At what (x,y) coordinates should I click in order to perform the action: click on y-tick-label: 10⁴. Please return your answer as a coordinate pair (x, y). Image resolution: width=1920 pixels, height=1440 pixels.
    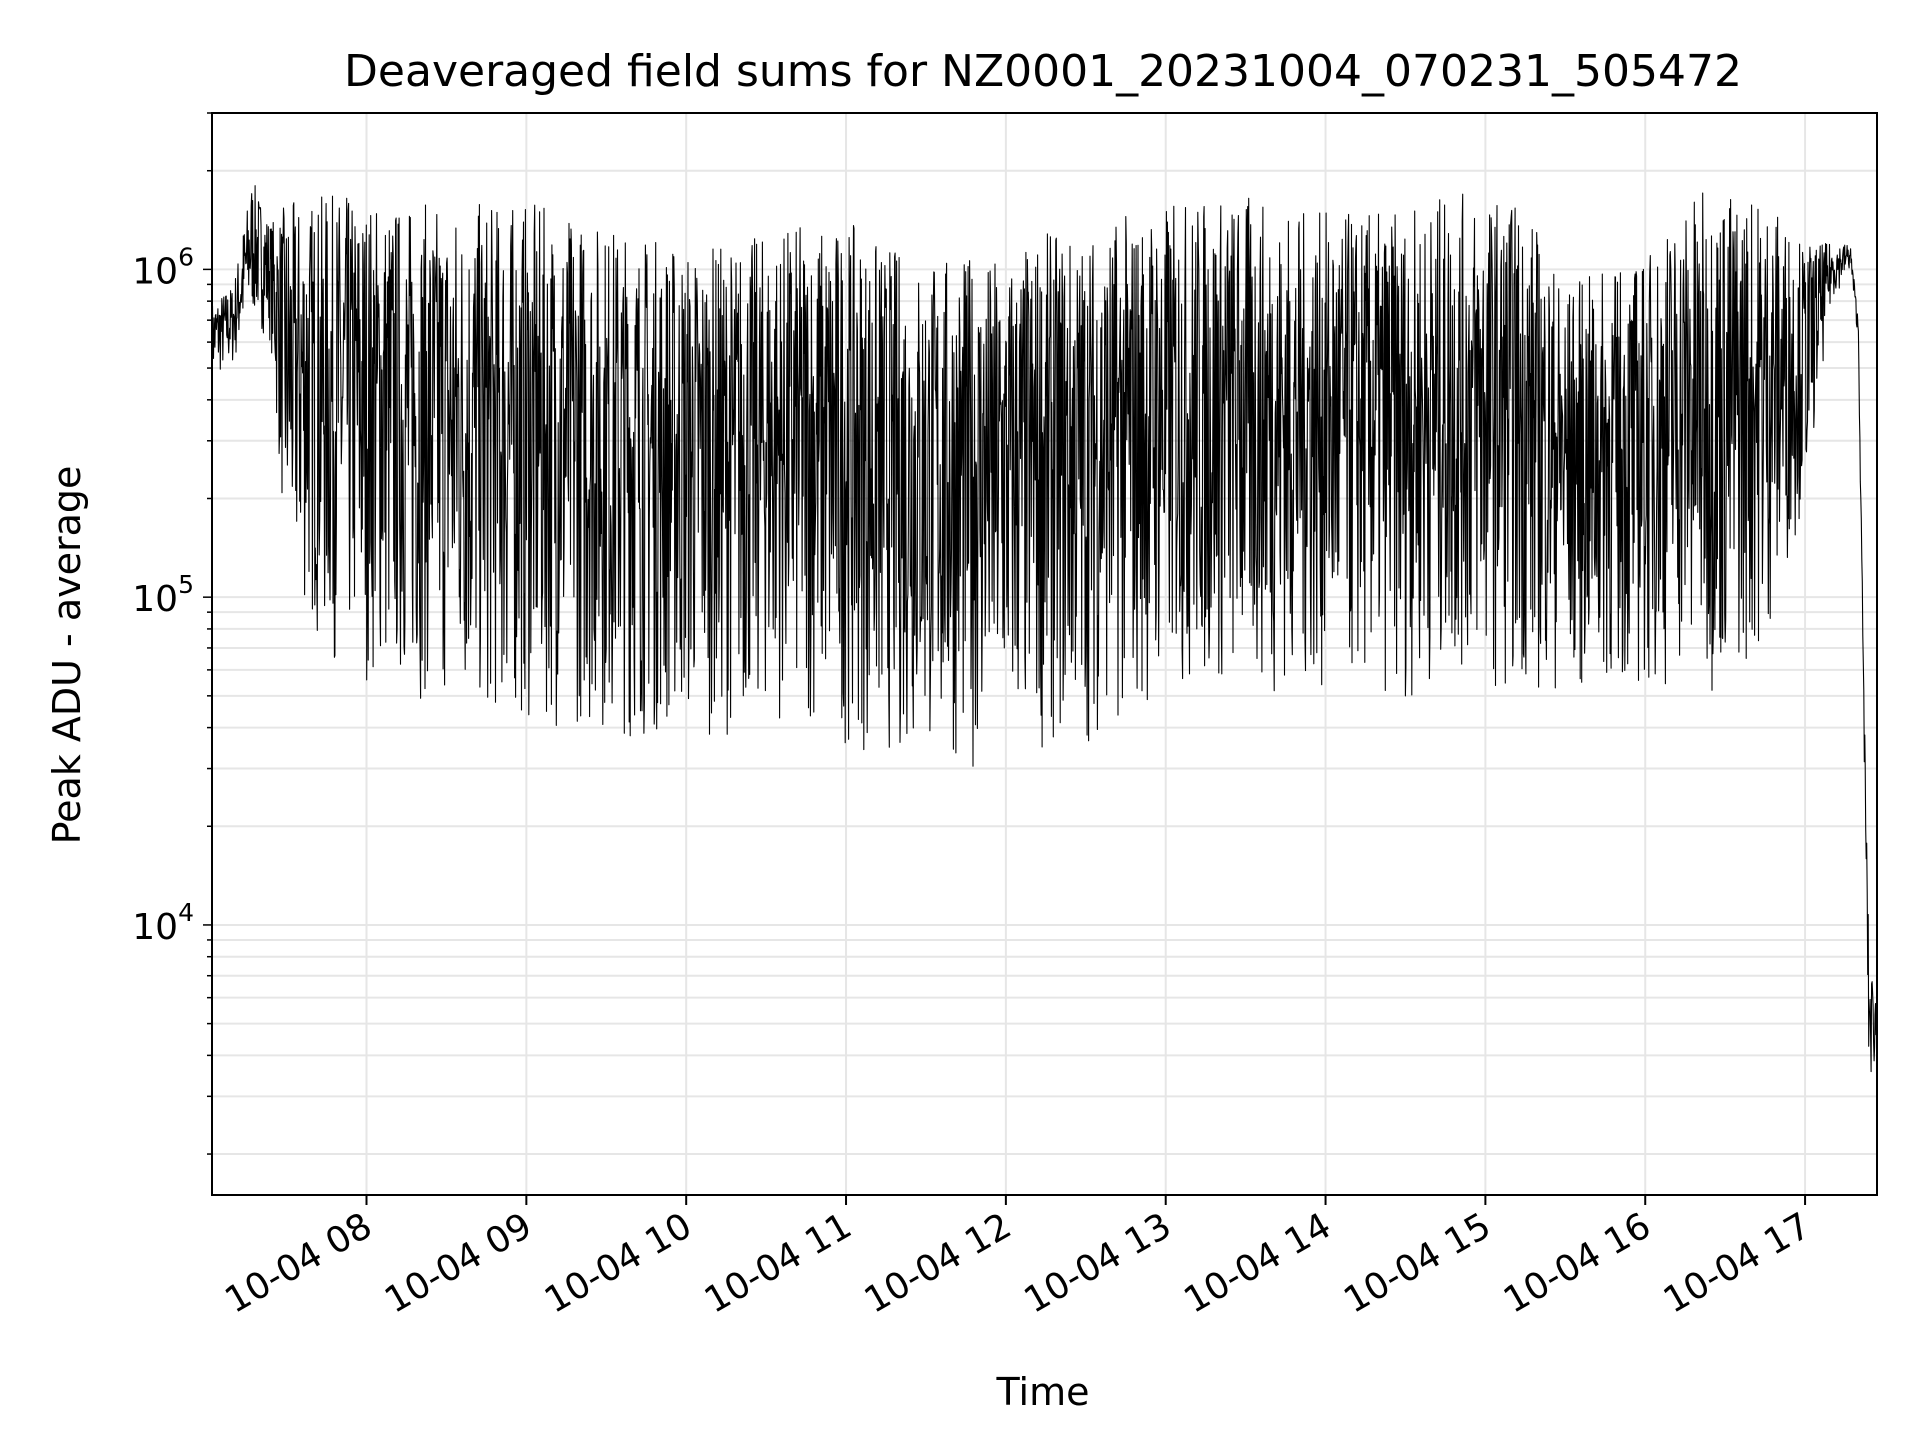
    Looking at the image, I should click on (163, 923).